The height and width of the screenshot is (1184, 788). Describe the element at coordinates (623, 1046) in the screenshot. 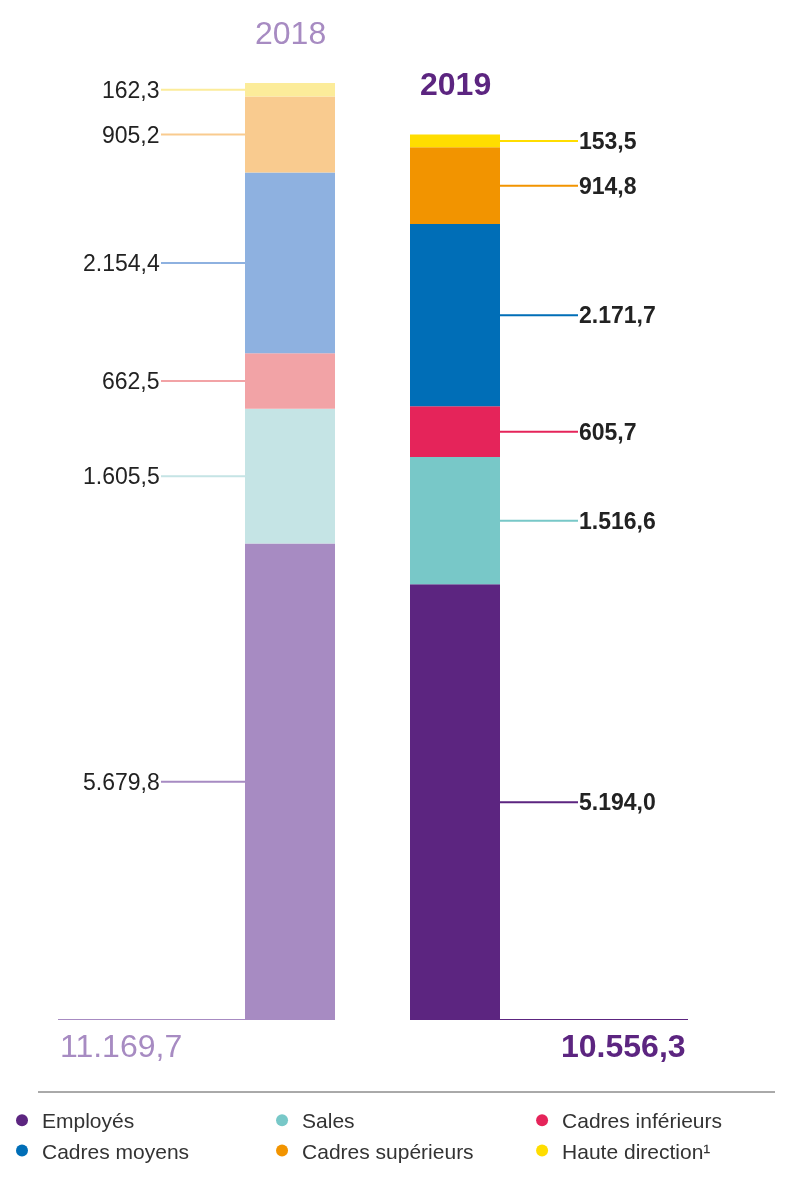

I see `total-label: 10.556,3` at that location.